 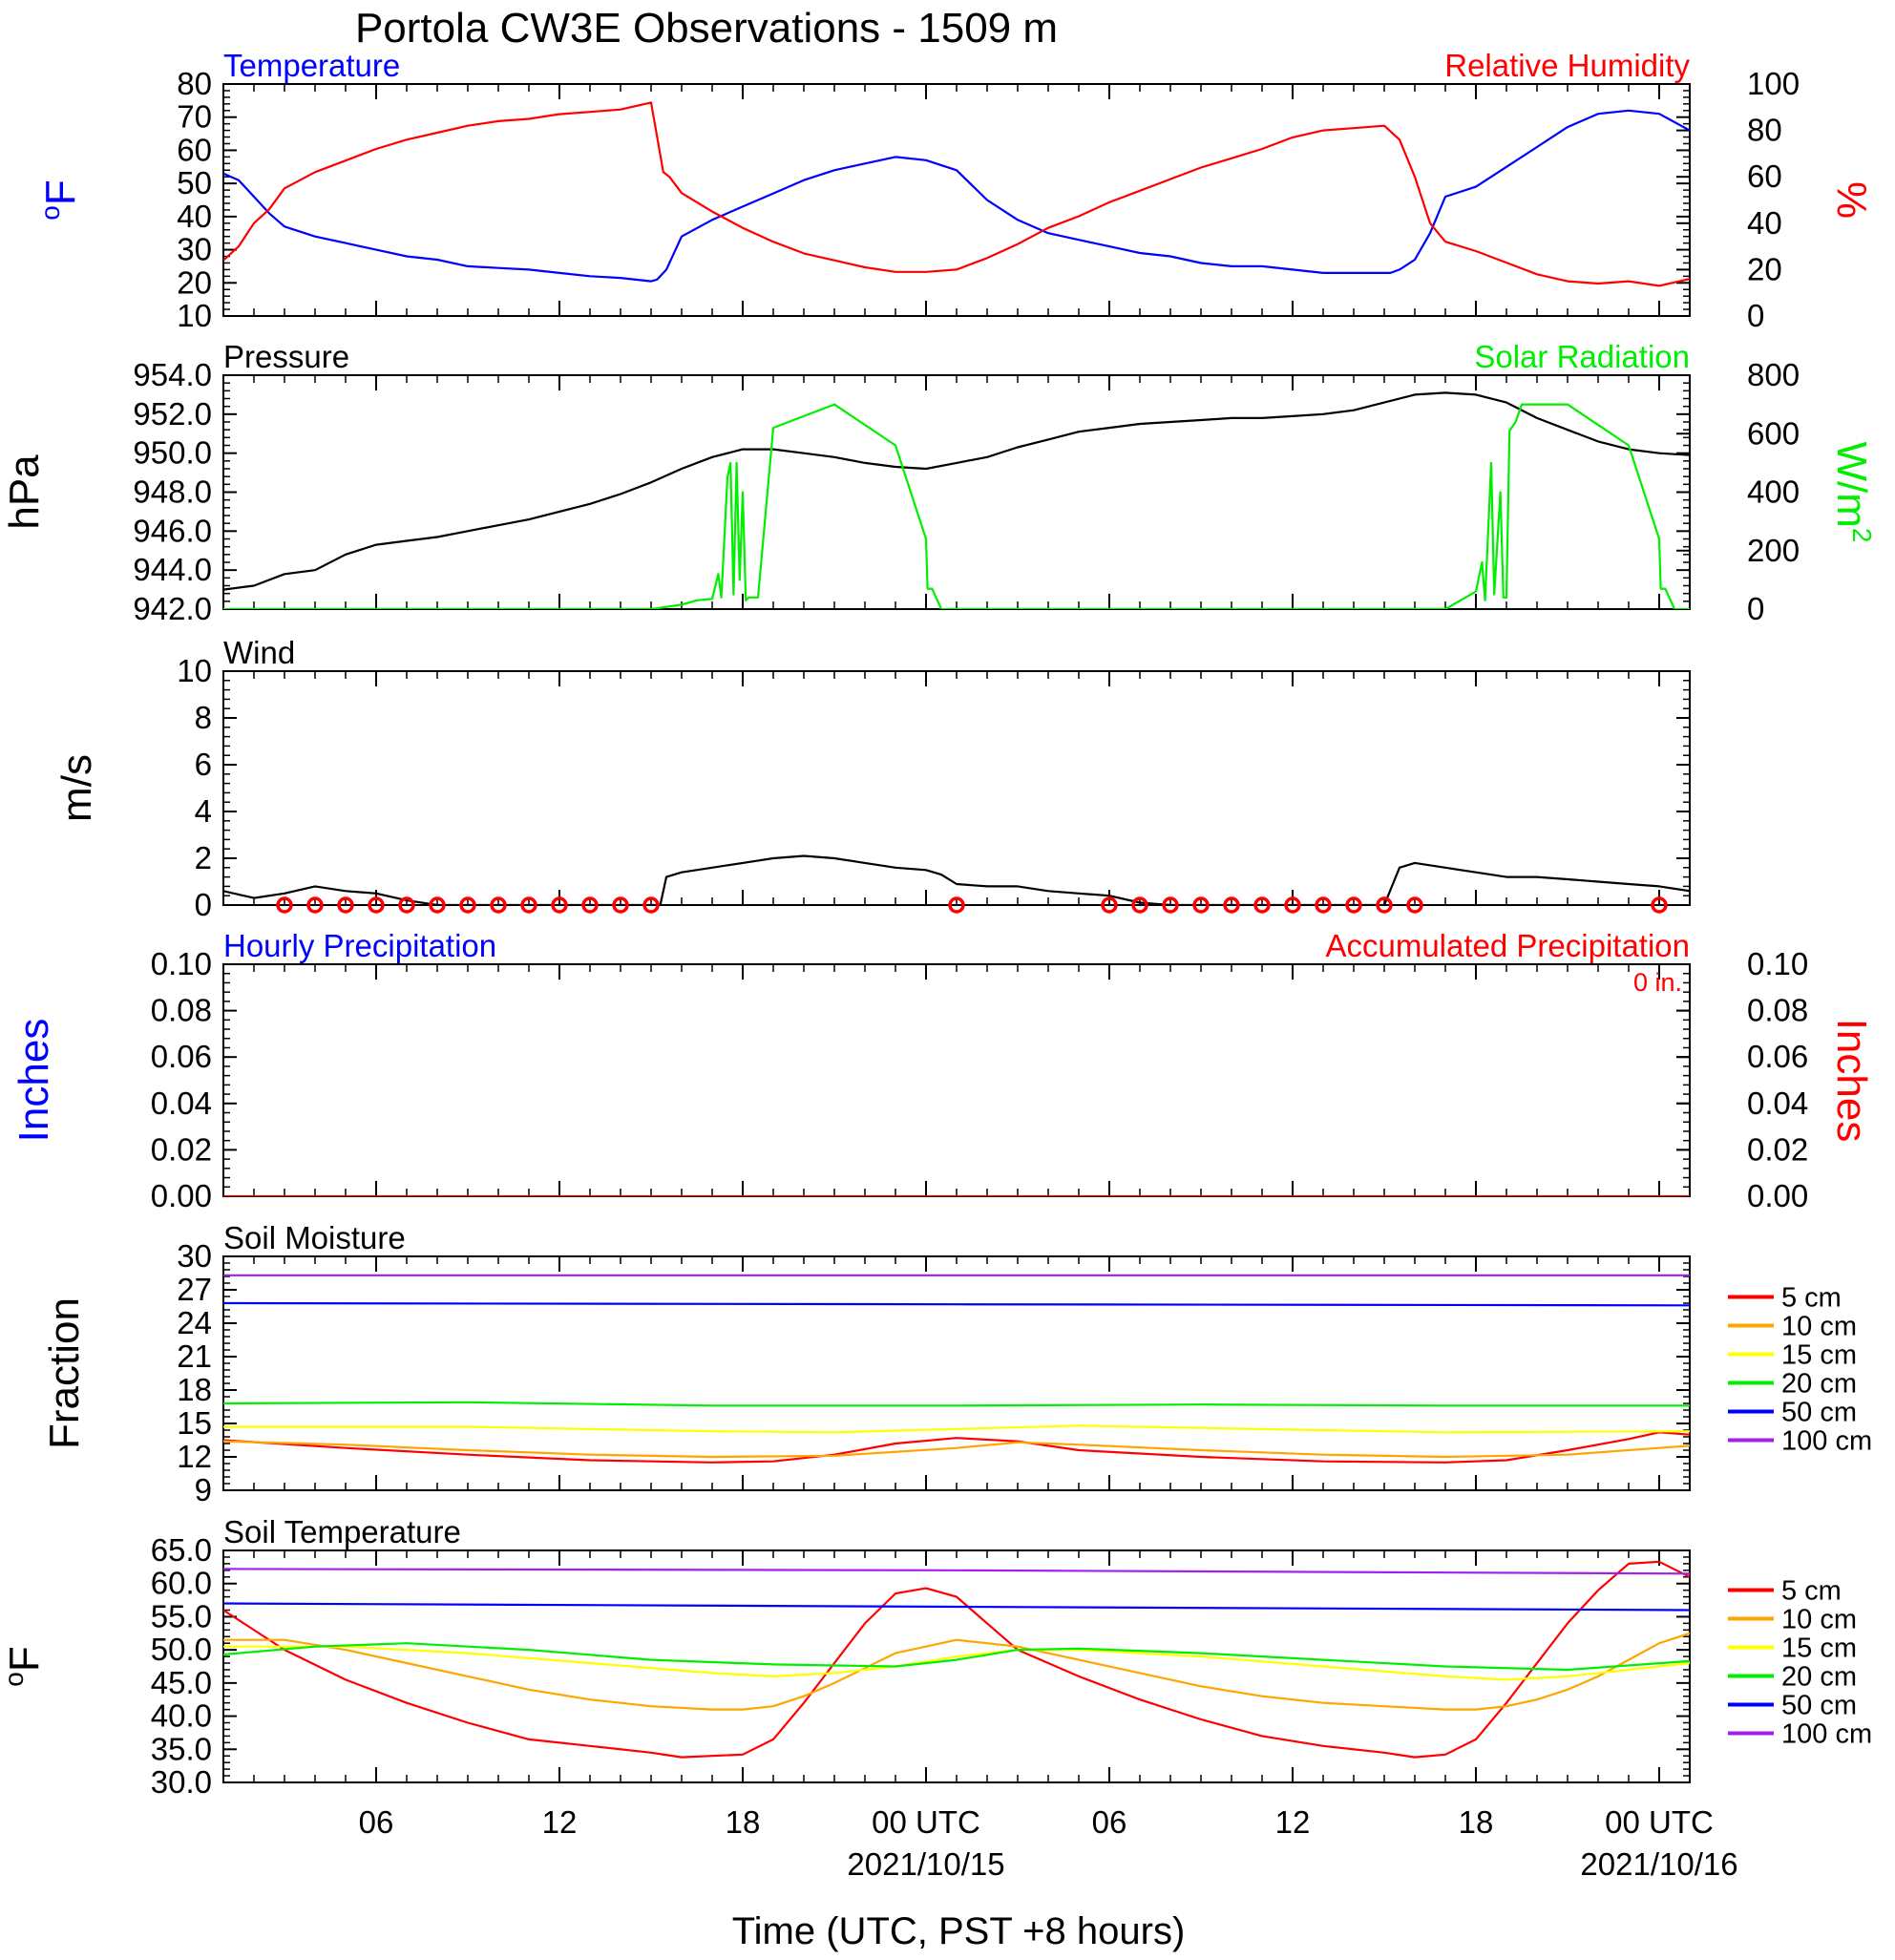 I want to click on panel-3-ylabel-left-text: Inches, so click(x=34, y=1081).